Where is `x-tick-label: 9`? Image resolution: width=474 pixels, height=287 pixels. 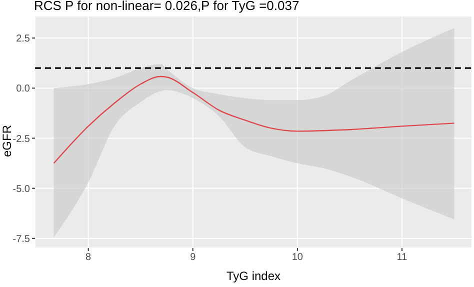 x-tick-label: 9 is located at coordinates (193, 258).